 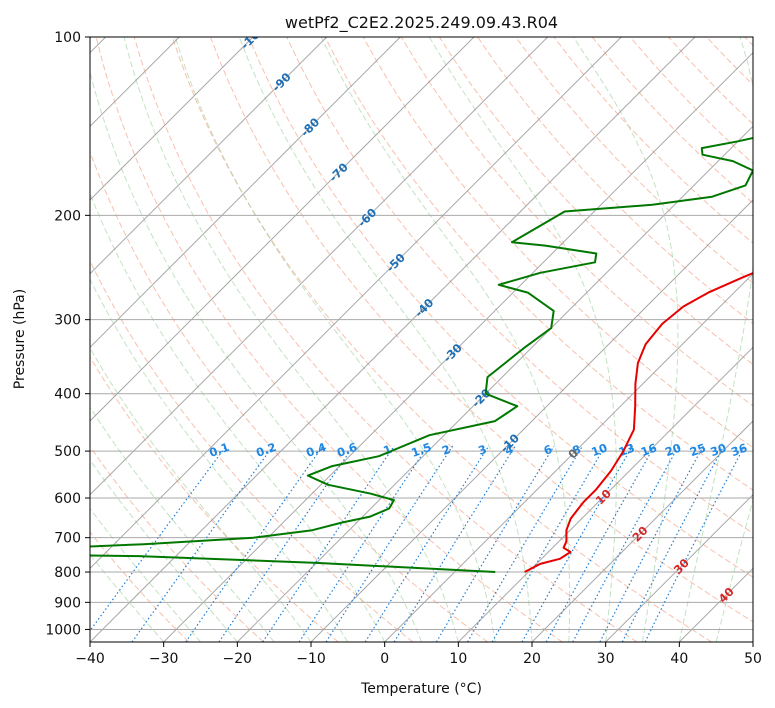 What do you see at coordinates (718, 450) in the screenshot?
I see `mixing-ratio-label: 30` at bounding box center [718, 450].